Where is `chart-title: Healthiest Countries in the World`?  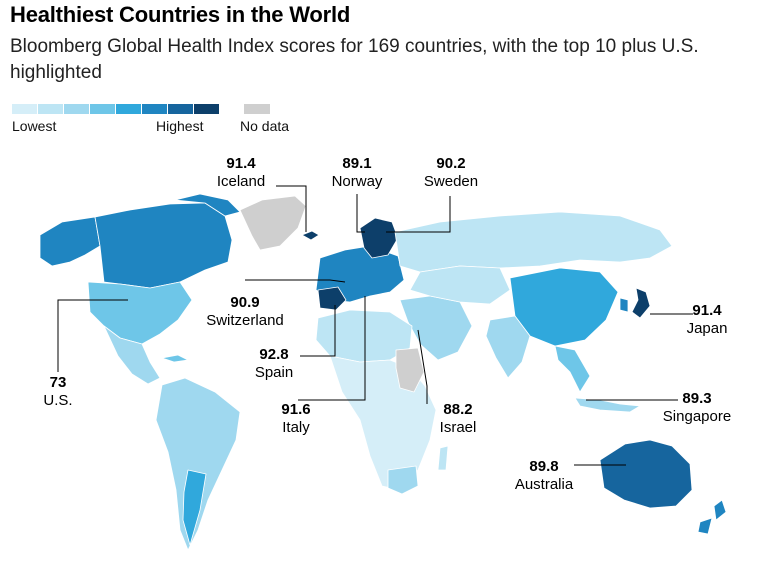 chart-title: Healthiest Countries in the World is located at coordinates (180, 14).